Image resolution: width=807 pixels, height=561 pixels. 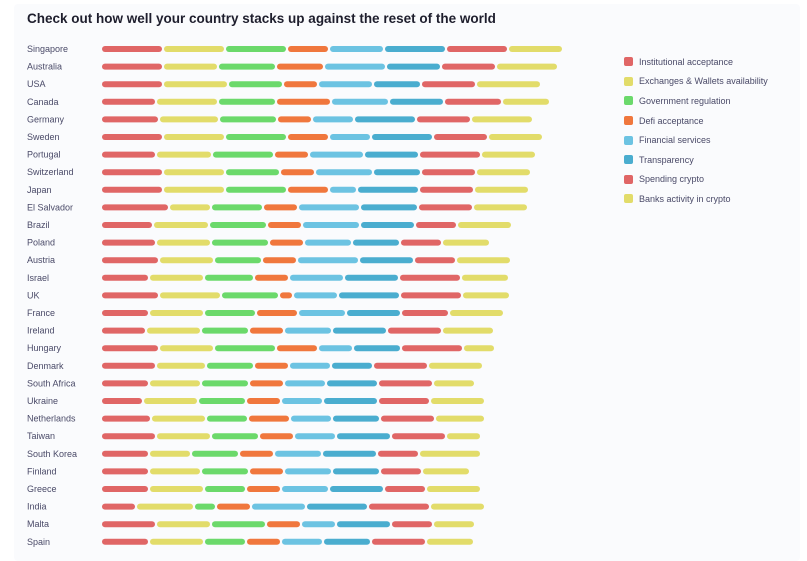 I want to click on category-label: Japan, so click(x=39, y=190).